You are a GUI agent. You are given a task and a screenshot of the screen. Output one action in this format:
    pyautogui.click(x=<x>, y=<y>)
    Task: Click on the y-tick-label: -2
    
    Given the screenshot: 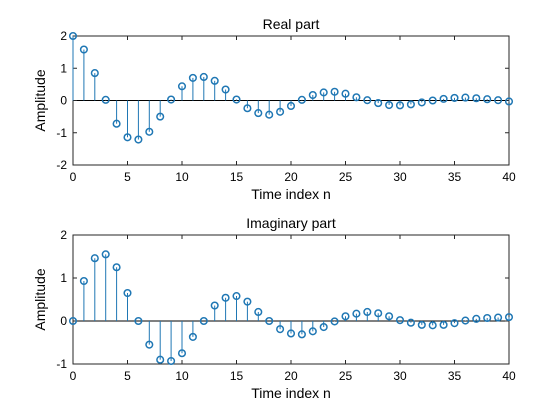 What is the action you would take?
    pyautogui.click(x=61, y=165)
    